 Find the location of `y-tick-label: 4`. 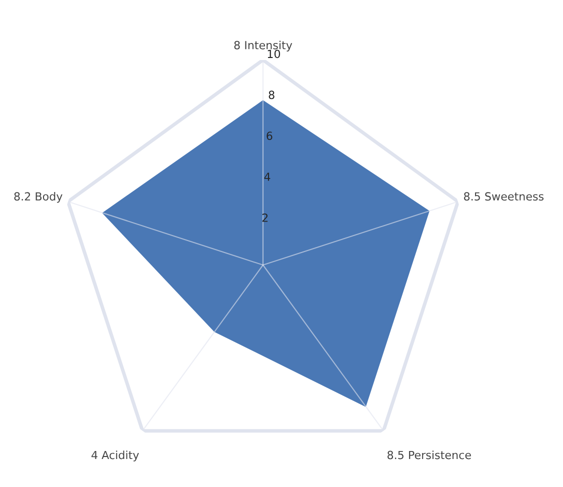

y-tick-label: 4 is located at coordinates (267, 176).